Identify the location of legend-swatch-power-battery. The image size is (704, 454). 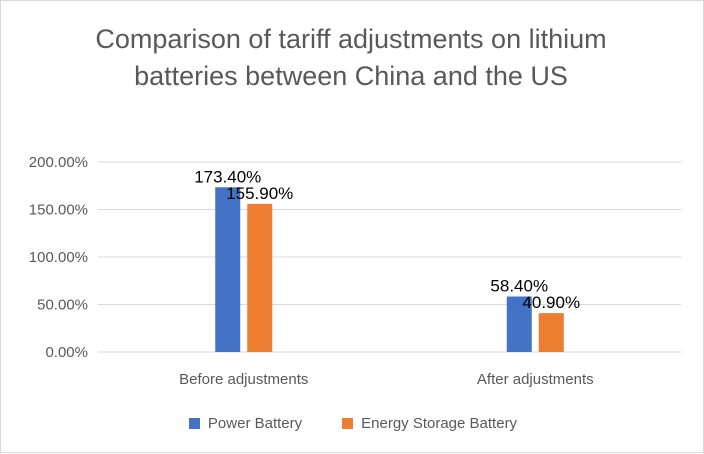
(194, 423).